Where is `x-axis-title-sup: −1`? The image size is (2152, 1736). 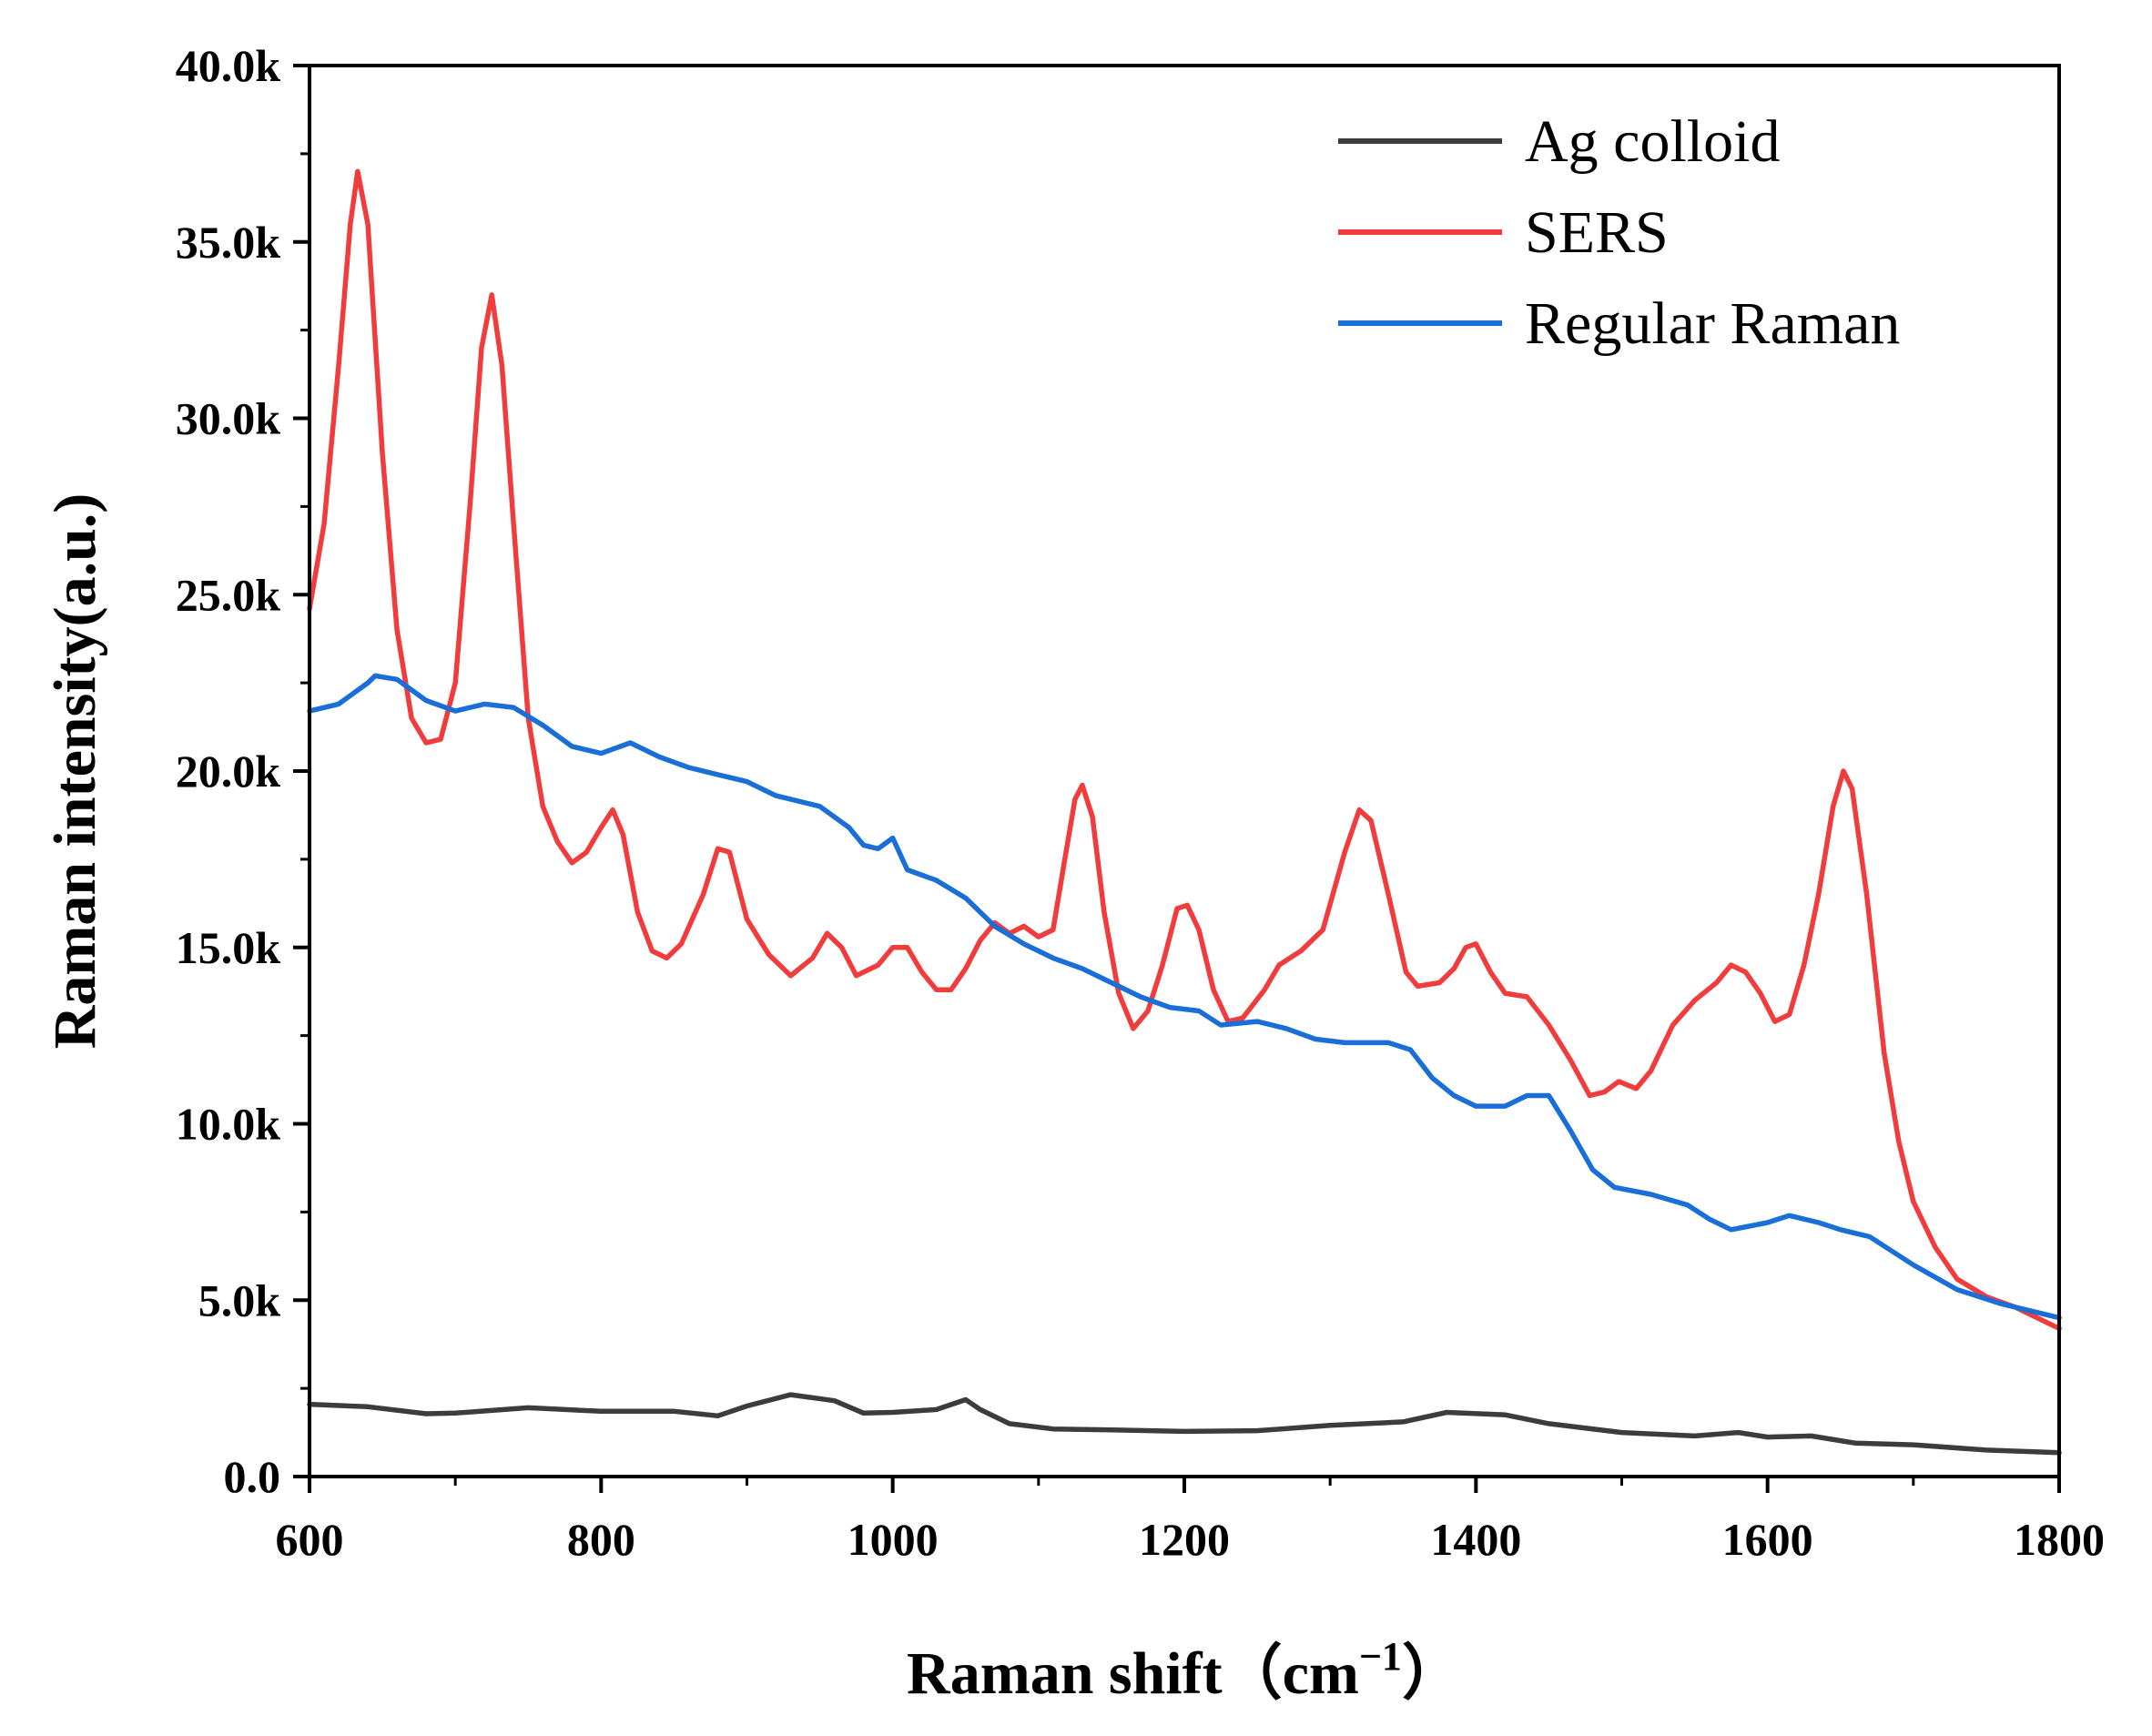
x-axis-title-sup: −1 is located at coordinates (1380, 1657).